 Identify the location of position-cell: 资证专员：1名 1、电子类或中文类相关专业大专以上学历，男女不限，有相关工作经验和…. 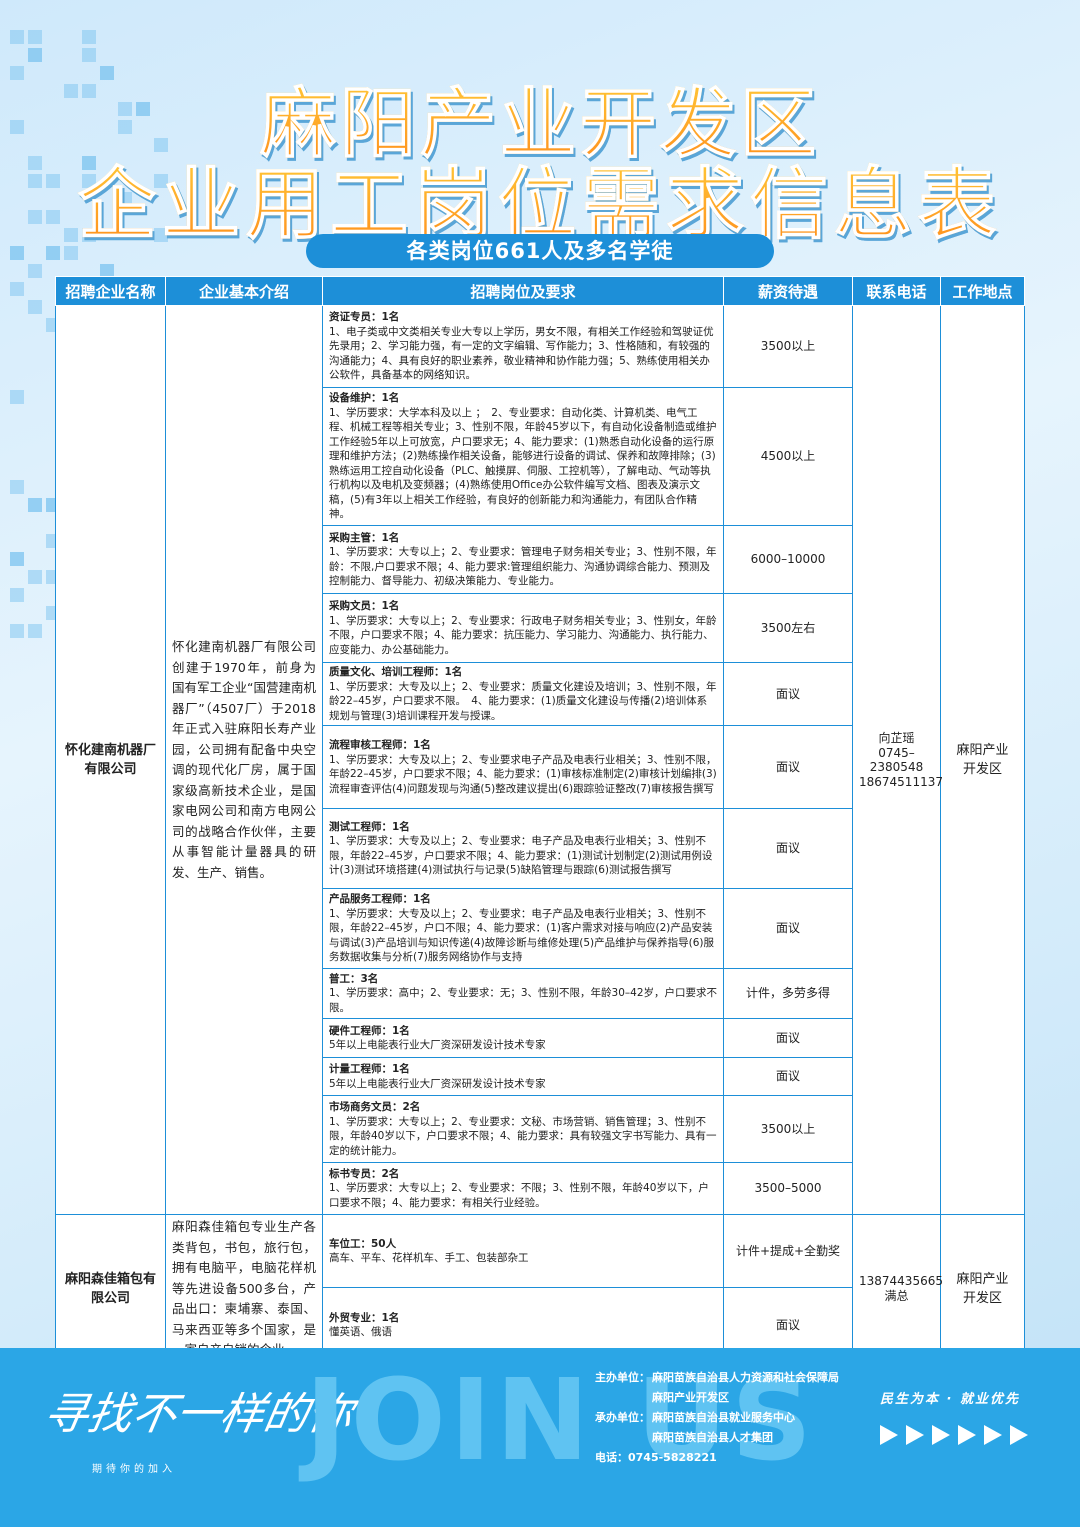
(523, 346).